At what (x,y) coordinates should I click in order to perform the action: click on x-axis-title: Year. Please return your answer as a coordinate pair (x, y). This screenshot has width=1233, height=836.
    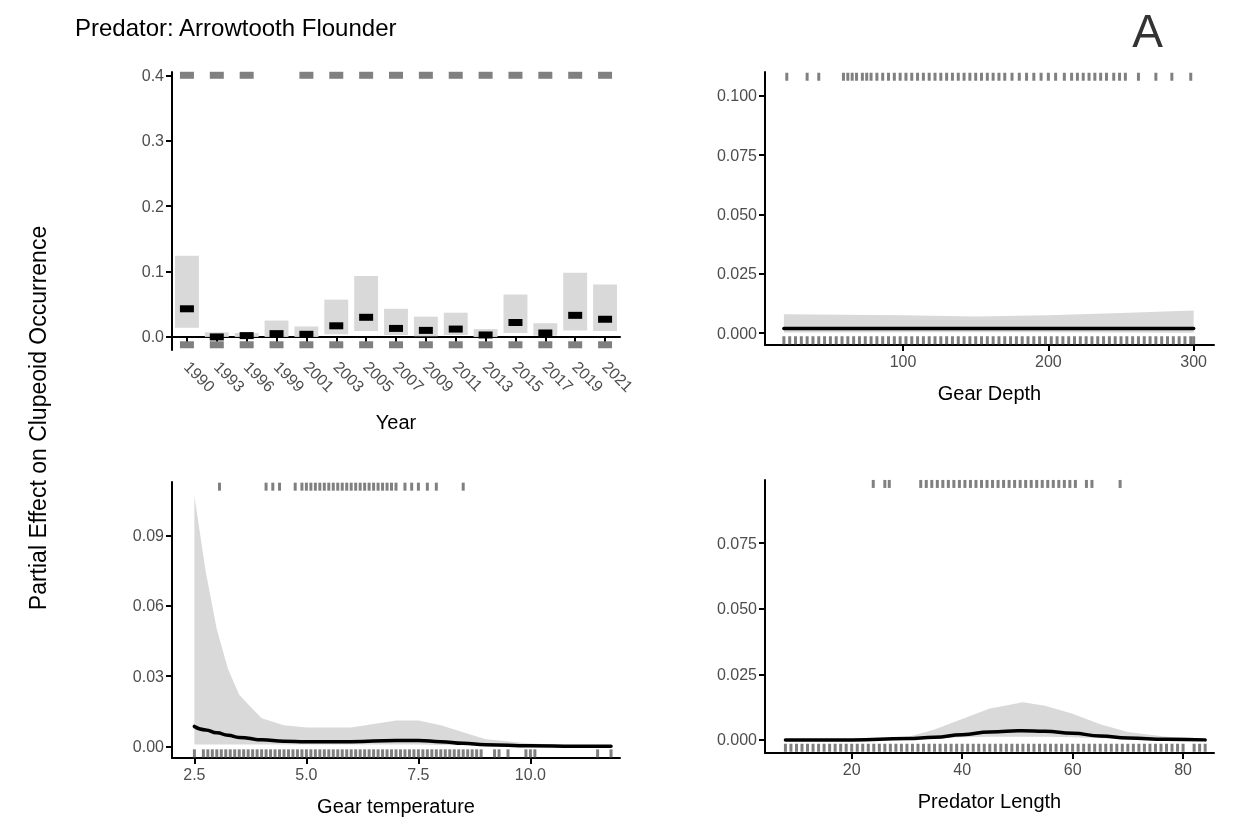
    Looking at the image, I should click on (396, 422).